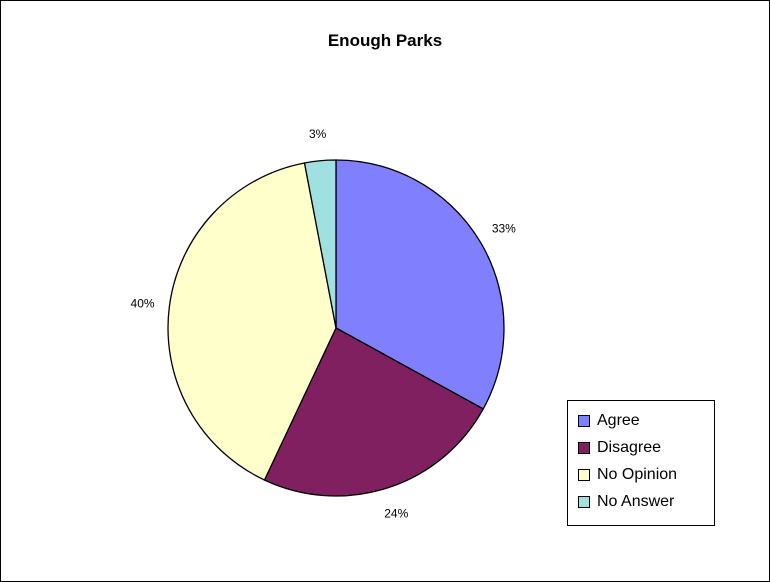 This screenshot has width=770, height=582. What do you see at coordinates (252, 321) in the screenshot?
I see `pie-slice-no-opinion` at bounding box center [252, 321].